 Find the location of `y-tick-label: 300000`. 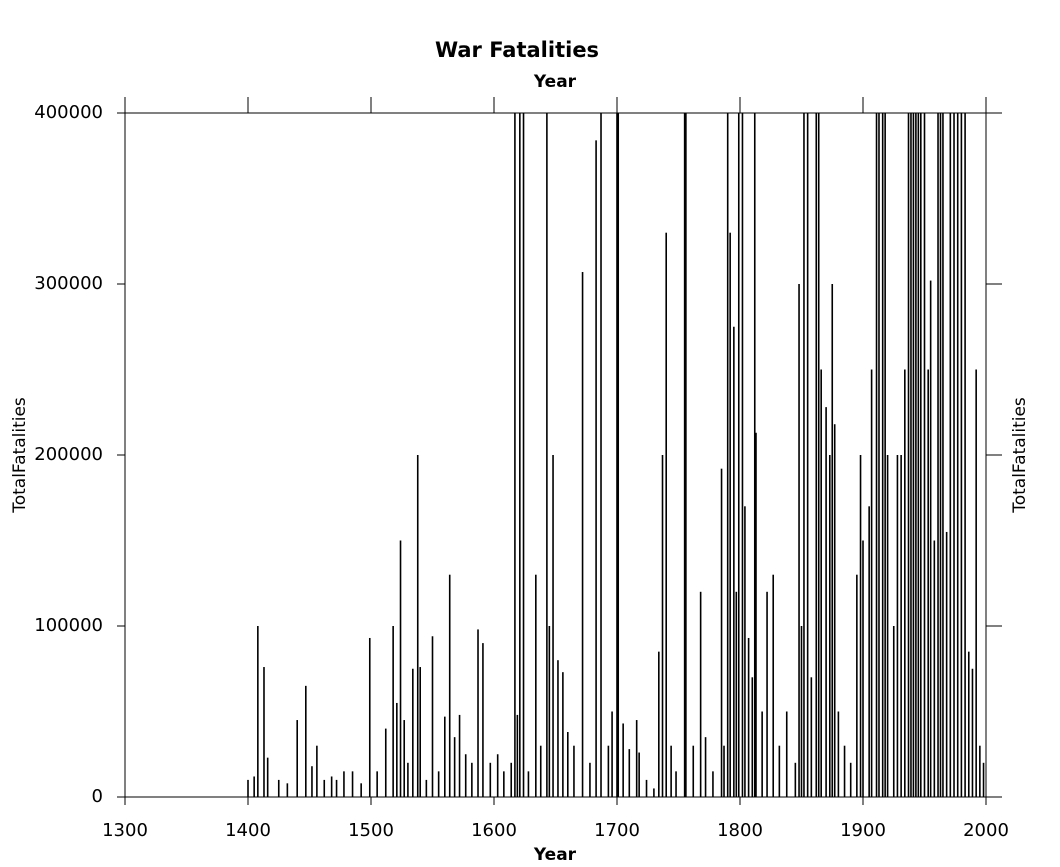

y-tick-label: 300000 is located at coordinates (68, 283).